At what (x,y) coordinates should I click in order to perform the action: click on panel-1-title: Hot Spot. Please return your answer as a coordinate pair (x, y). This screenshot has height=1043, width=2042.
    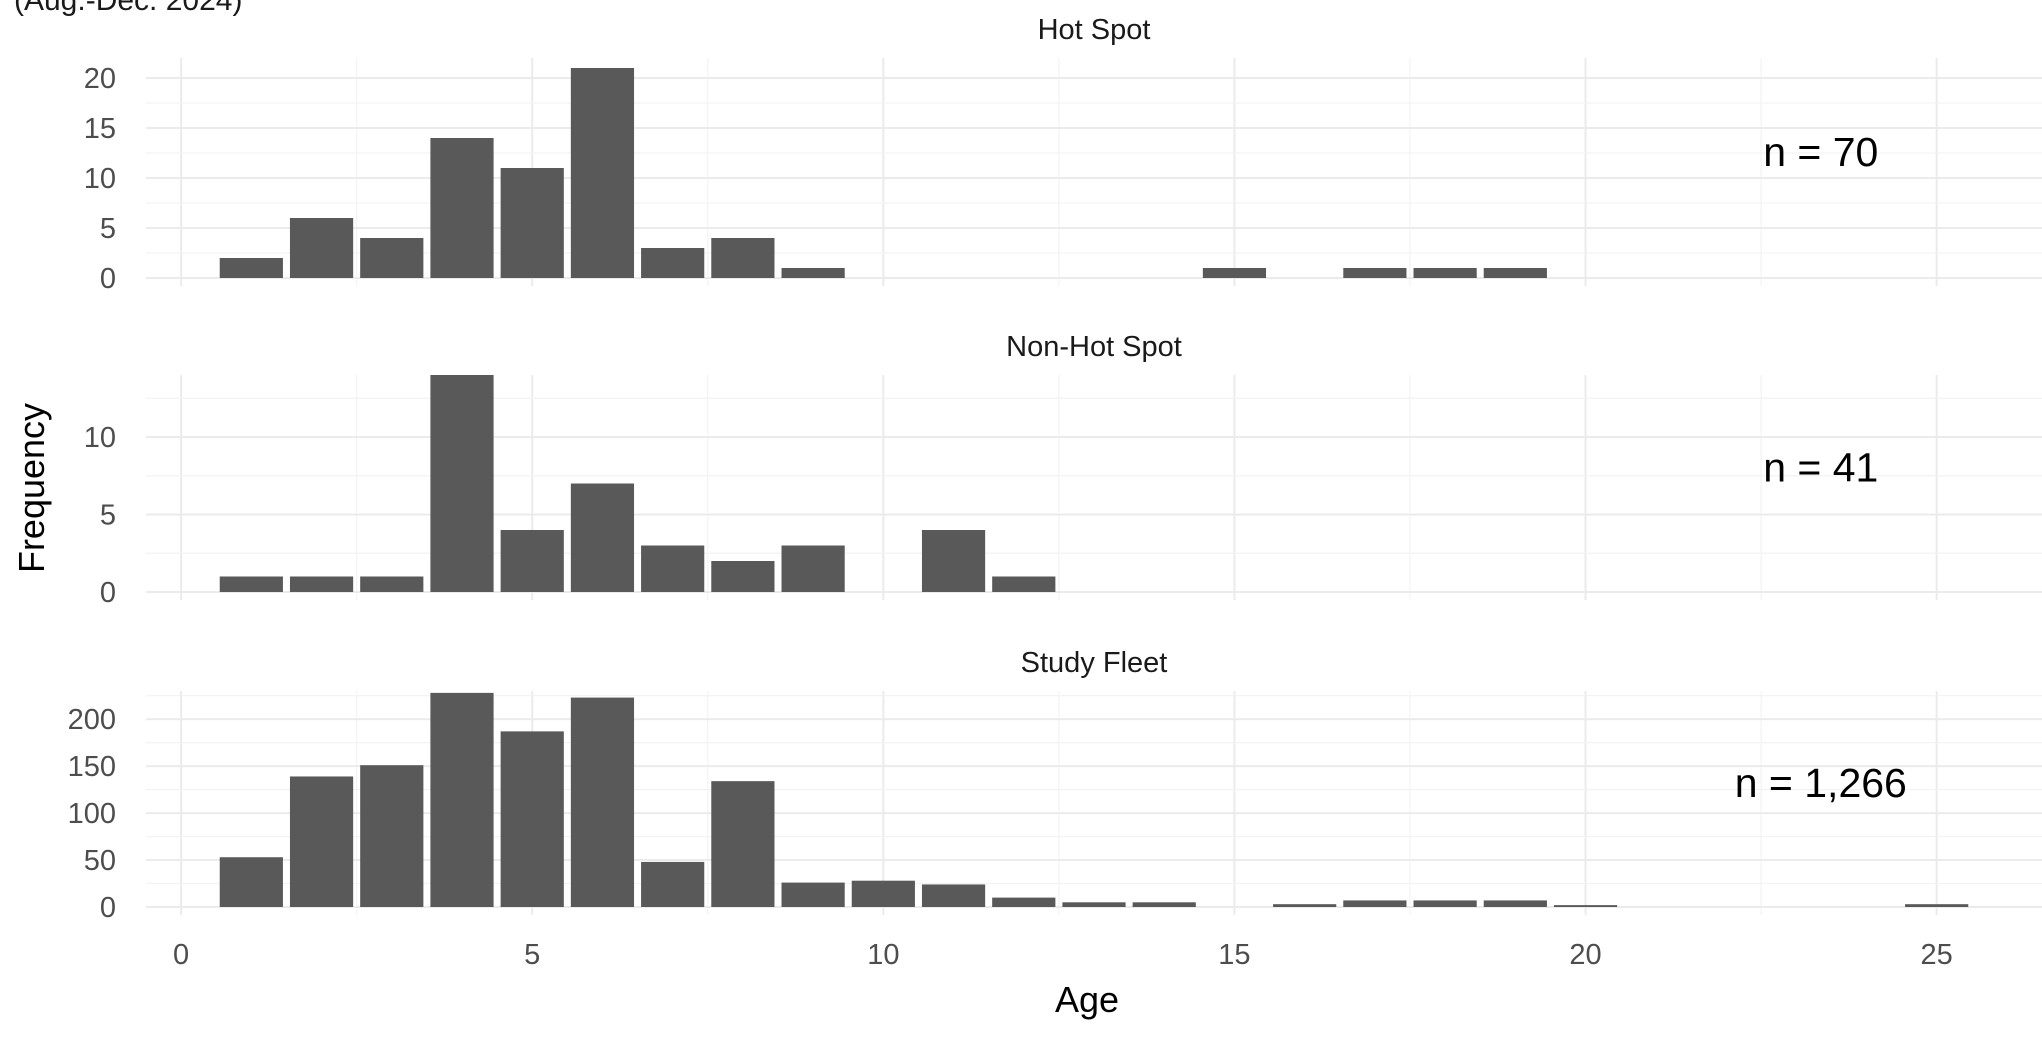
    Looking at the image, I should click on (1094, 30).